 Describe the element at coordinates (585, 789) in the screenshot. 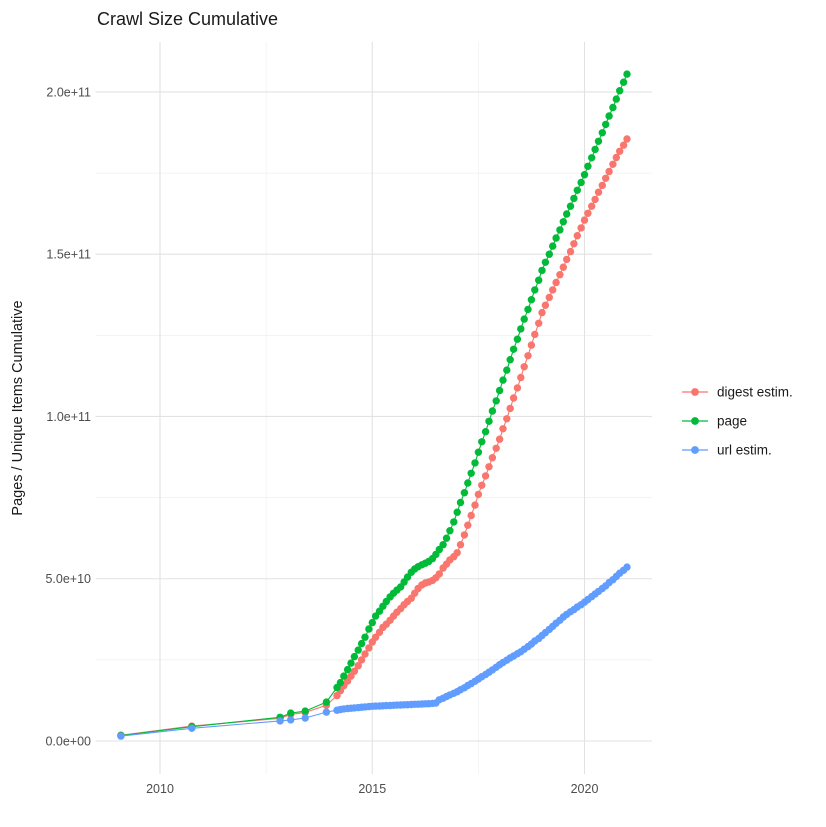

I see `x-tick-label: 2020` at that location.